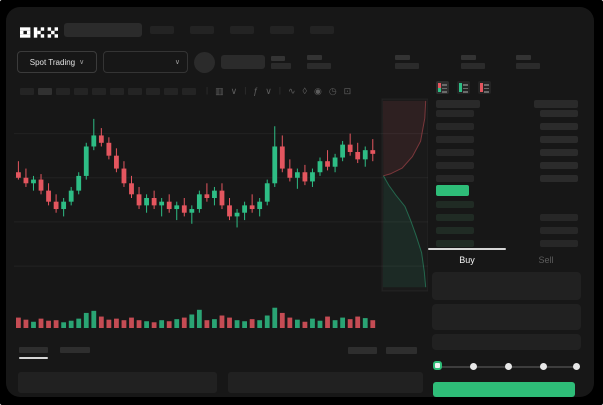 The height and width of the screenshot is (405, 603). What do you see at coordinates (256, 90) in the screenshot?
I see `indicators-icon: ƒ` at bounding box center [256, 90].